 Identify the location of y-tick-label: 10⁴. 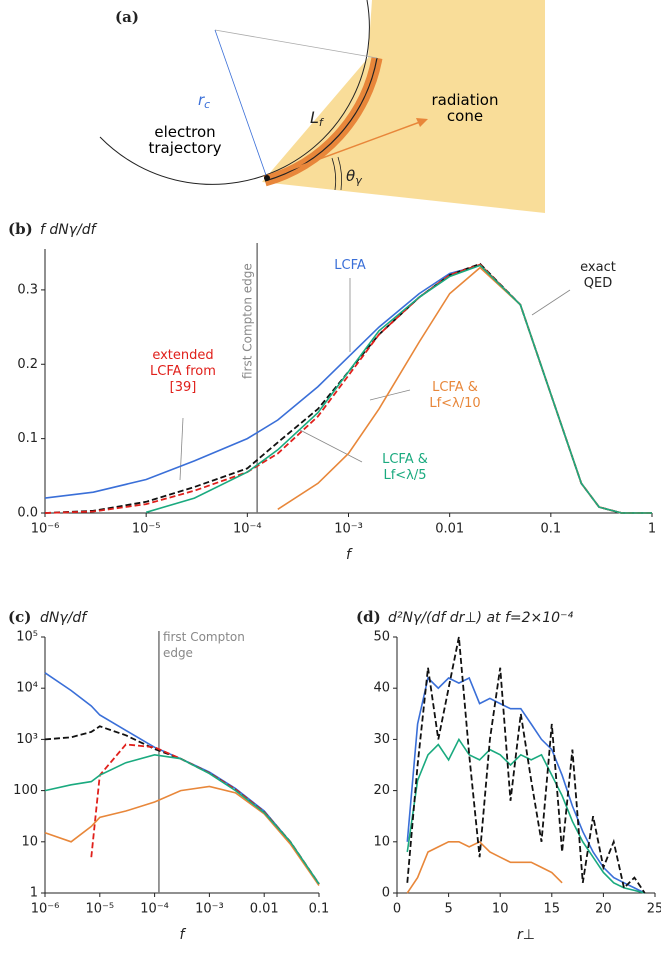
(27, 688).